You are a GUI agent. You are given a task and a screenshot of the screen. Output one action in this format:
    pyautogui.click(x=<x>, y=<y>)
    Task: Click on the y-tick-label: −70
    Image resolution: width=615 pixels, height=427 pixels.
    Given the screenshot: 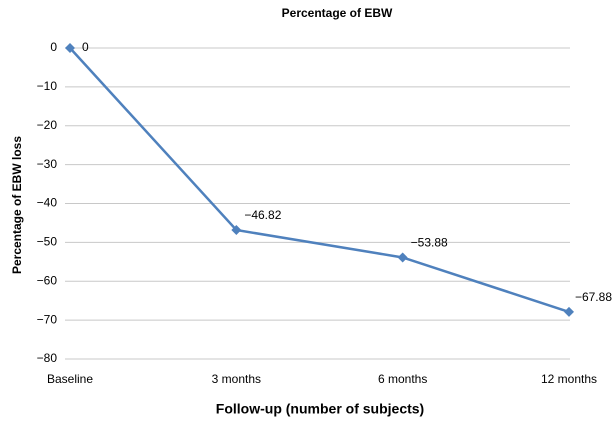 What is the action you would take?
    pyautogui.click(x=47, y=319)
    